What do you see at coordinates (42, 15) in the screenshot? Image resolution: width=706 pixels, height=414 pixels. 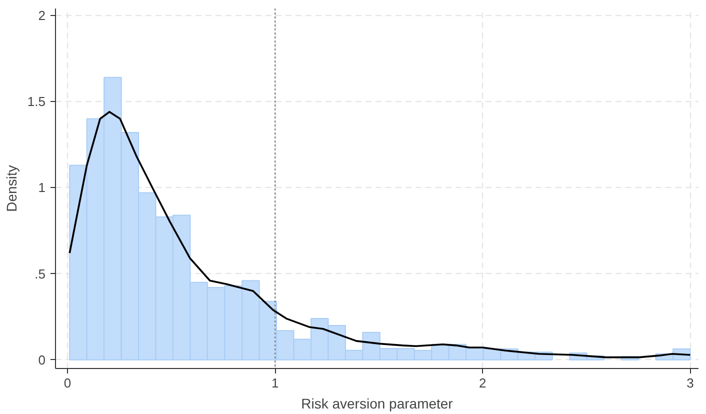 I see `y-tick-label: 2` at bounding box center [42, 15].